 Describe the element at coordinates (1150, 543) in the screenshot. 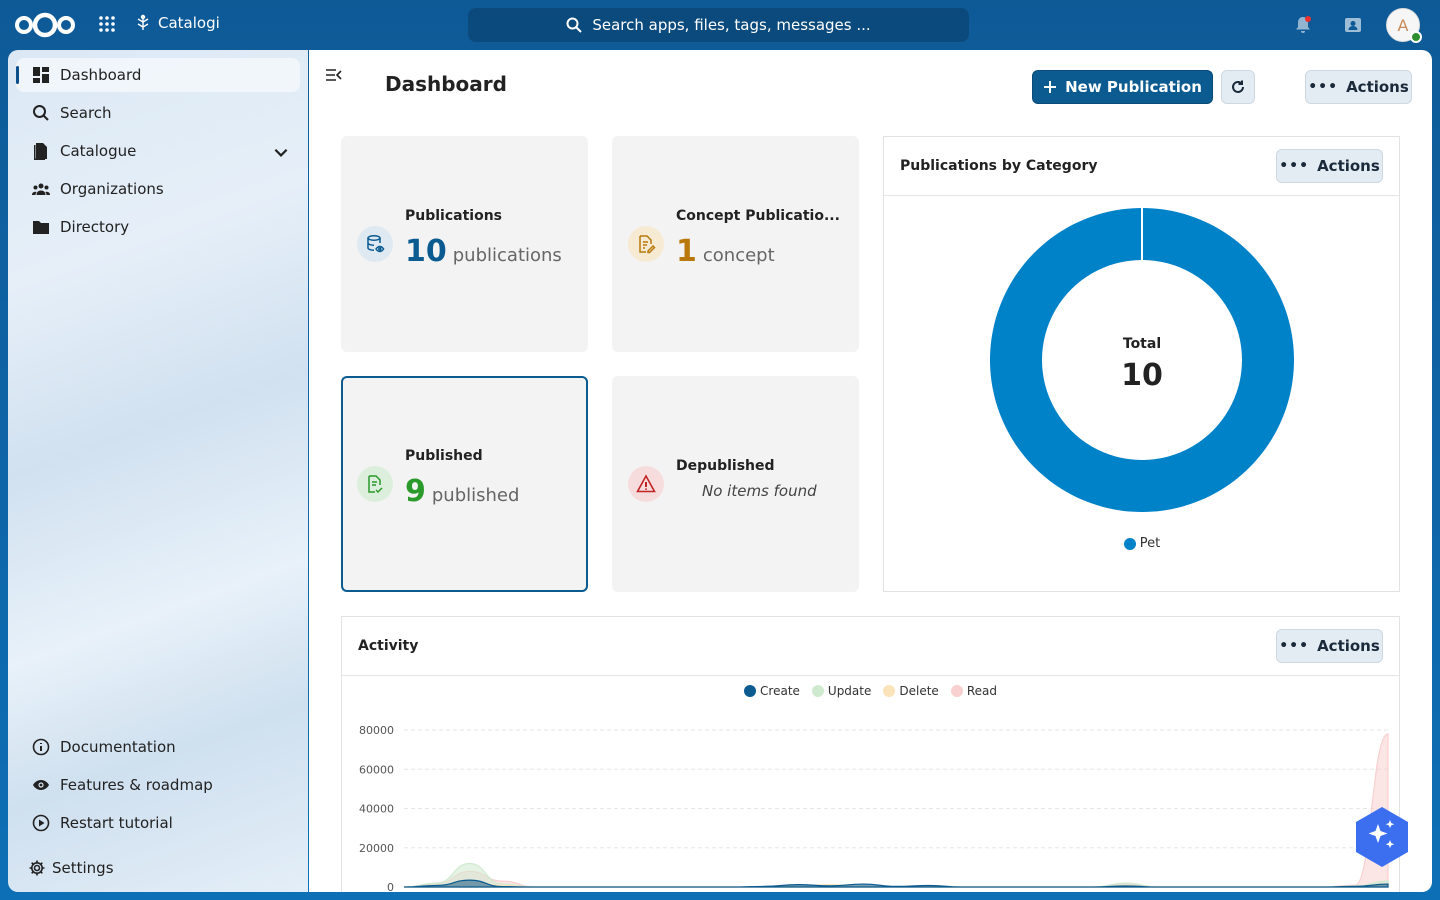

I see `legend-label: Pet` at that location.